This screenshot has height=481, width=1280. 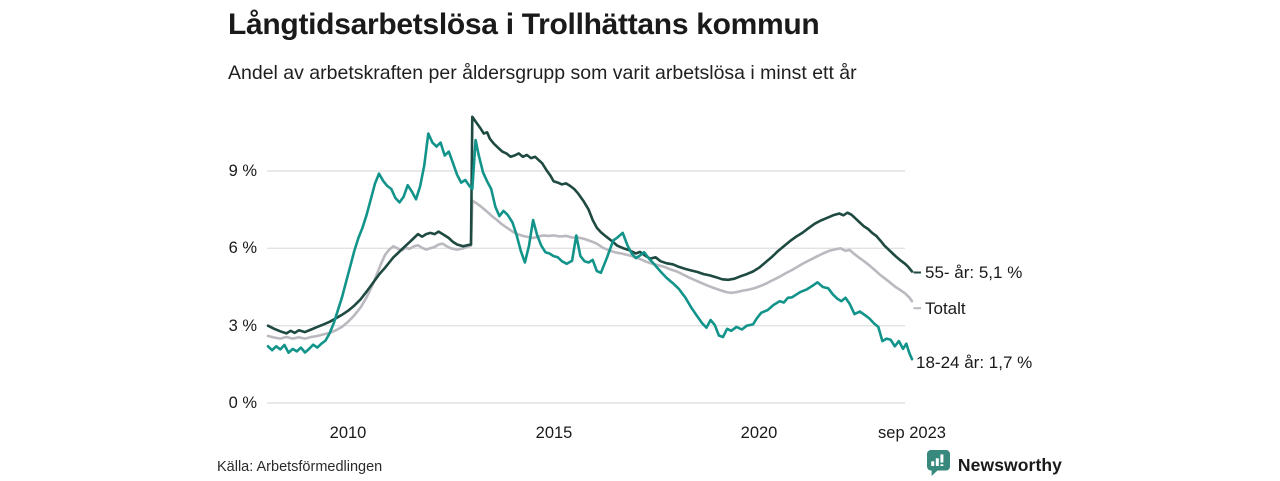 I want to click on x-tick-label: sep 2023, so click(x=912, y=433).